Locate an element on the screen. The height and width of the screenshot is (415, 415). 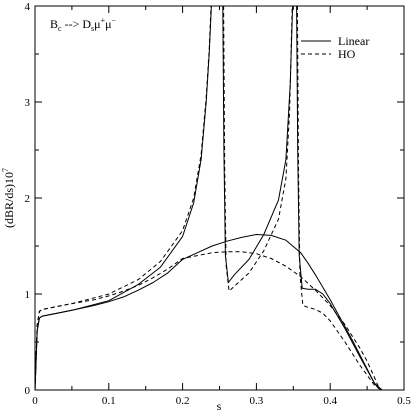
y-tick-label: 2 is located at coordinates (28, 199).